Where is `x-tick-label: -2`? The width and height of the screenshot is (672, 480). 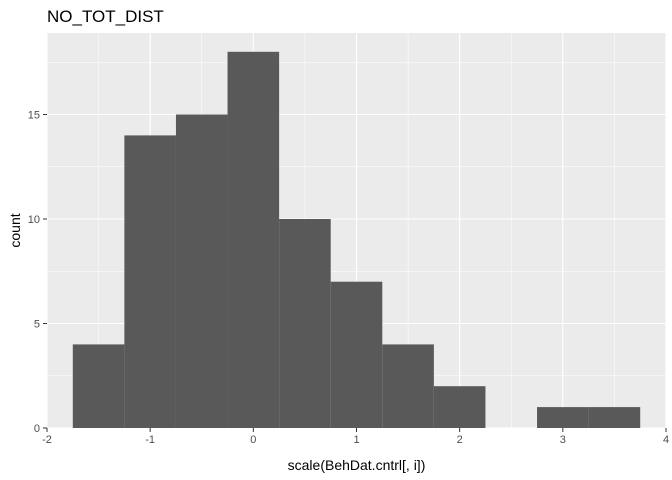
x-tick-label: -2 is located at coordinates (47, 440).